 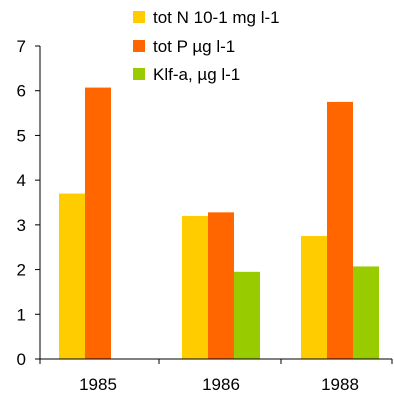 What do you see at coordinates (21, 91) in the screenshot?
I see `y-tick-label: 6` at bounding box center [21, 91].